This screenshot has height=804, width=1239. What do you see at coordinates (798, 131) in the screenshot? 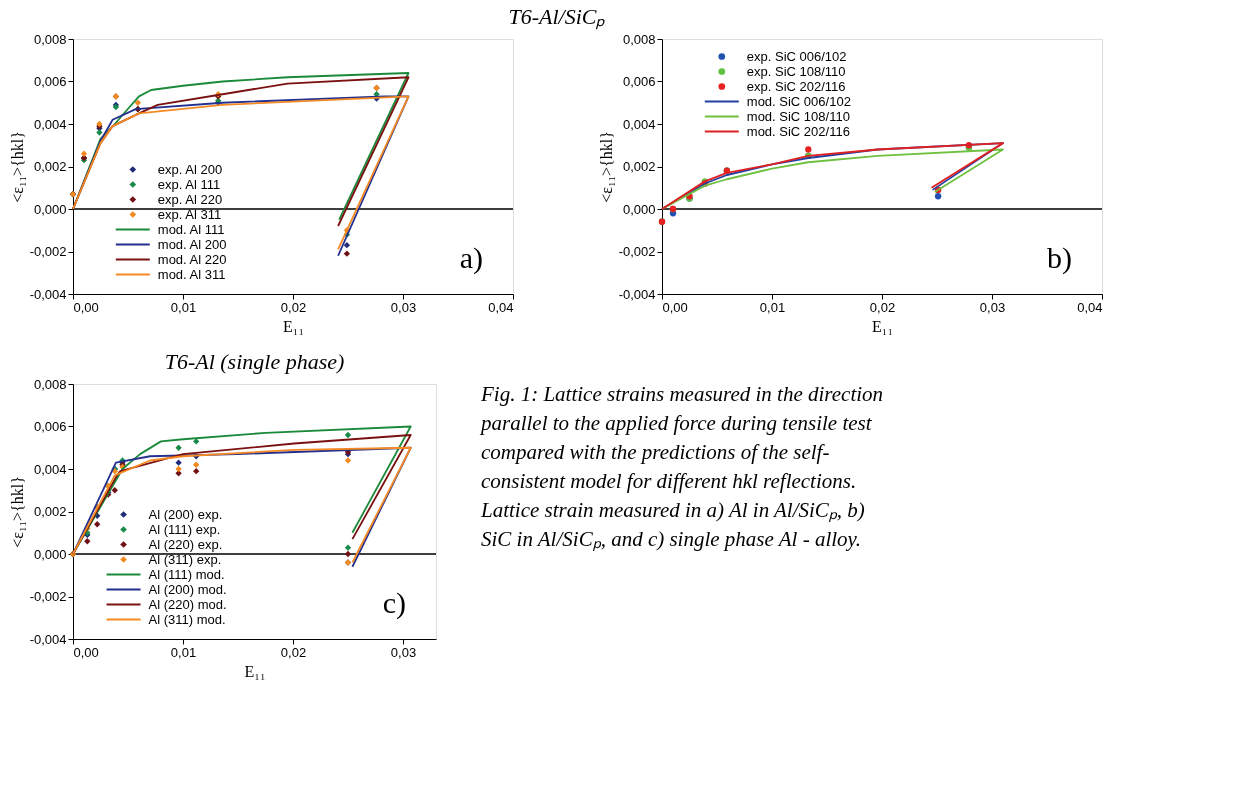
I see `legend-label: mod. SiC 202/116` at bounding box center [798, 131].